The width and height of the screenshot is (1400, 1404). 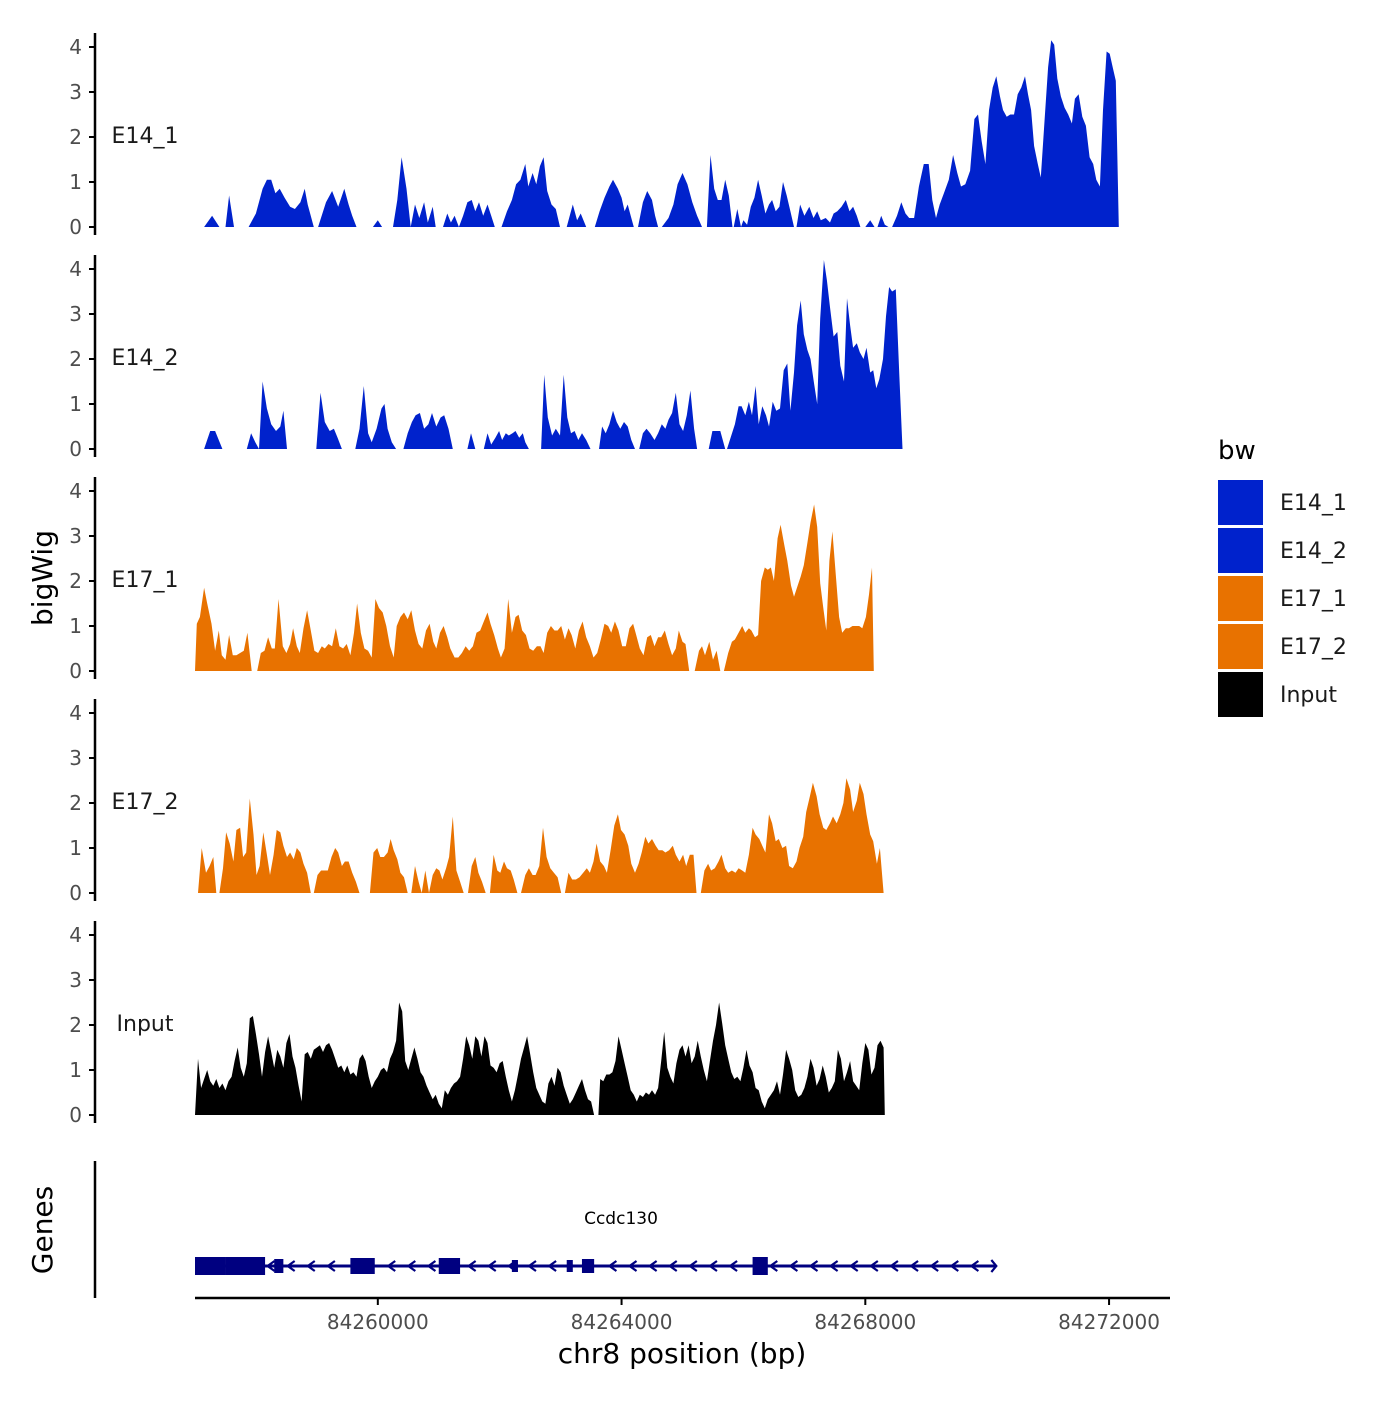 I want to click on x-tick-label: 84272000, so click(x=1109, y=1322).